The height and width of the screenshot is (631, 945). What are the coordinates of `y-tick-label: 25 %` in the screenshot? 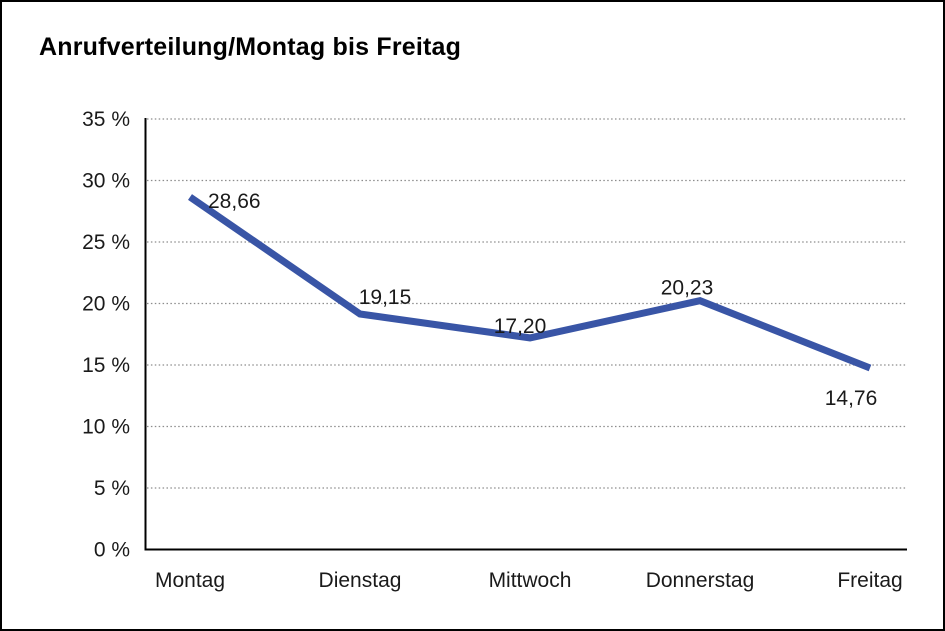 It's located at (106, 242).